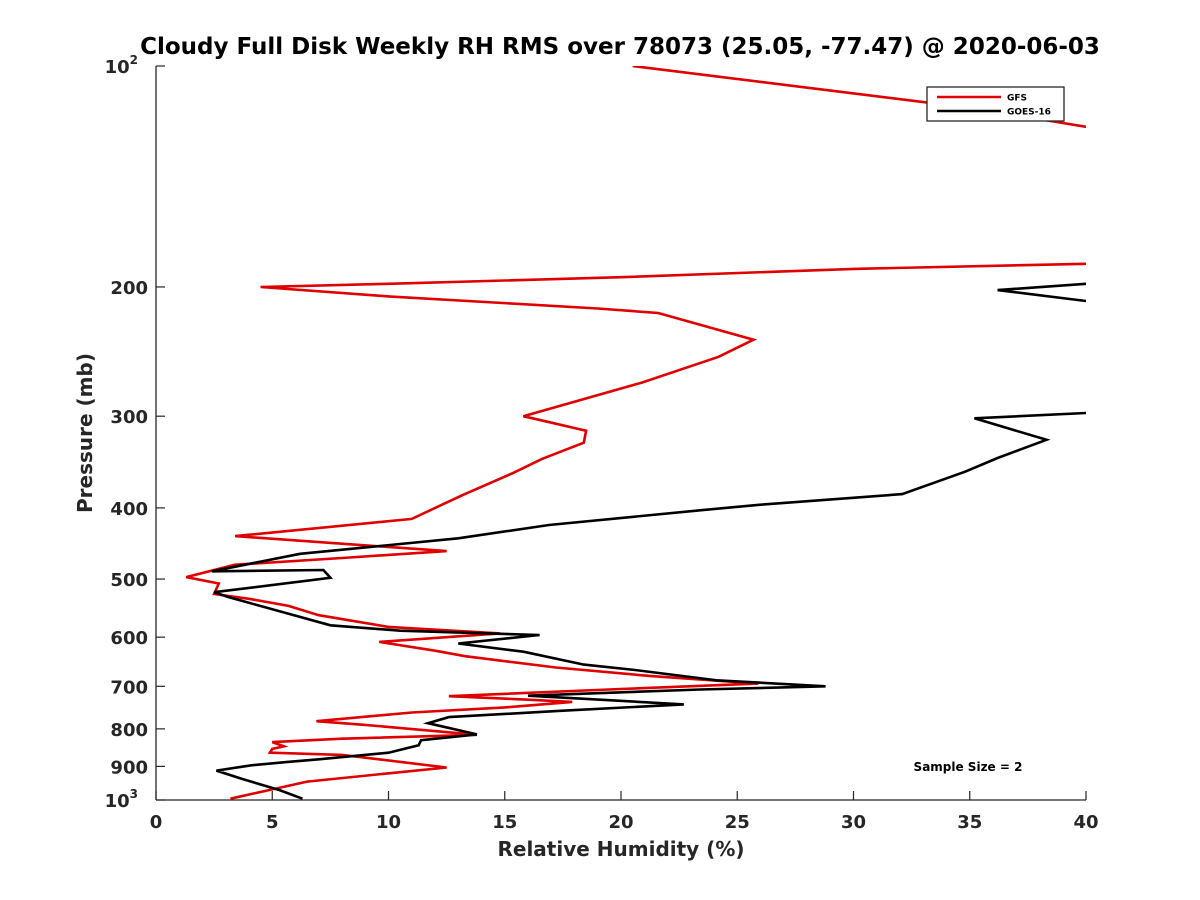 The height and width of the screenshot is (900, 1200). What do you see at coordinates (1029, 113) in the screenshot?
I see `legend-label: GOES-16` at bounding box center [1029, 113].